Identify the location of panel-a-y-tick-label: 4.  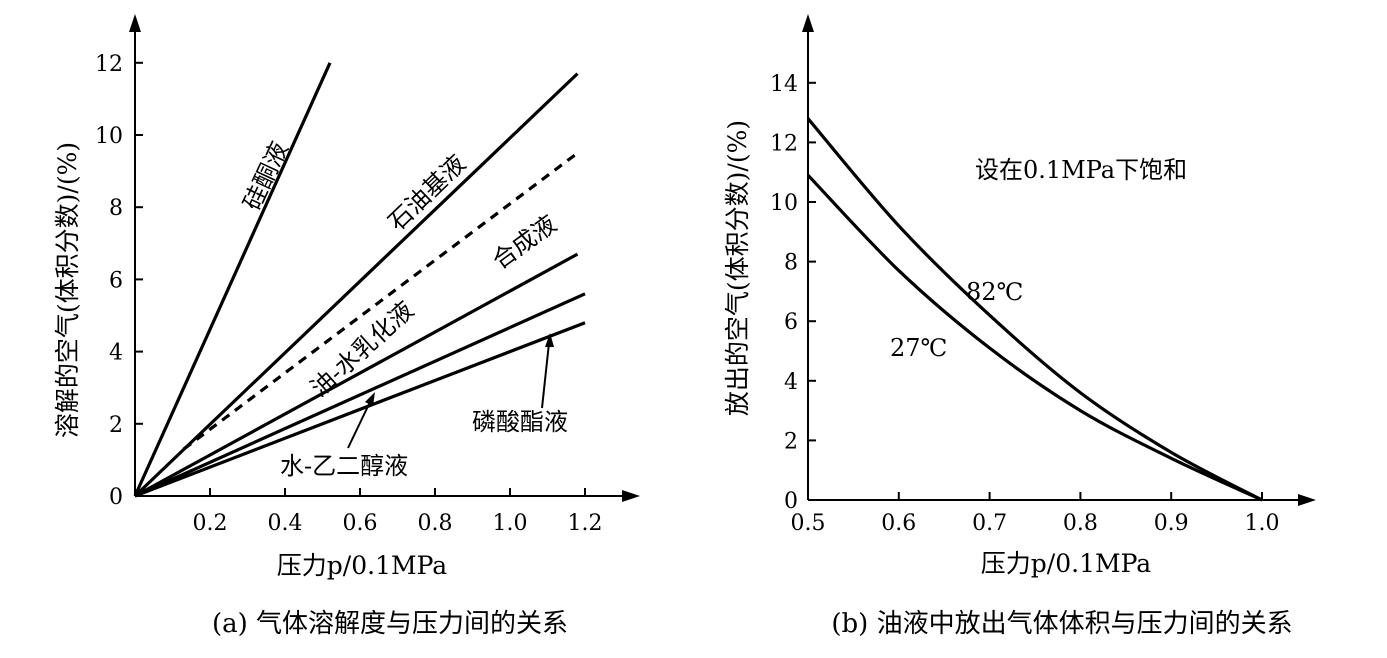
(116, 353).